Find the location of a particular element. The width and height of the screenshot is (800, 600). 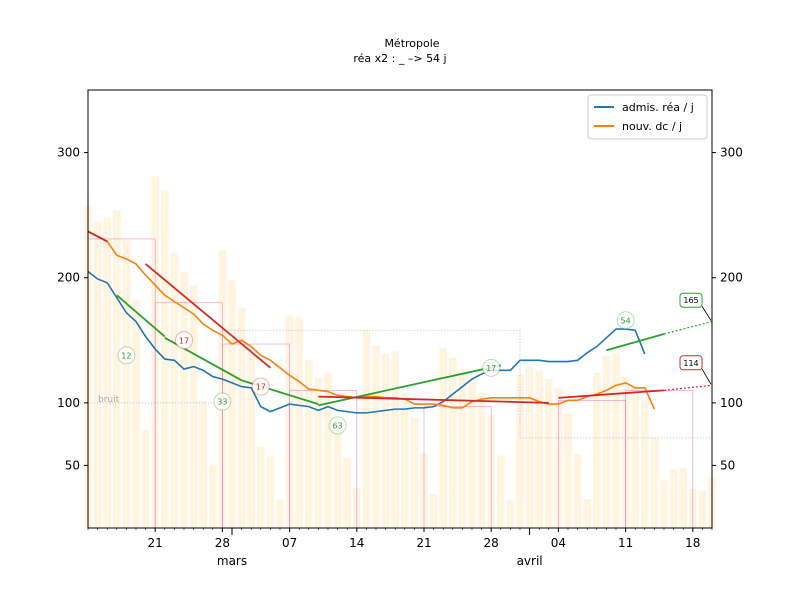

month-label: mars is located at coordinates (232, 561).